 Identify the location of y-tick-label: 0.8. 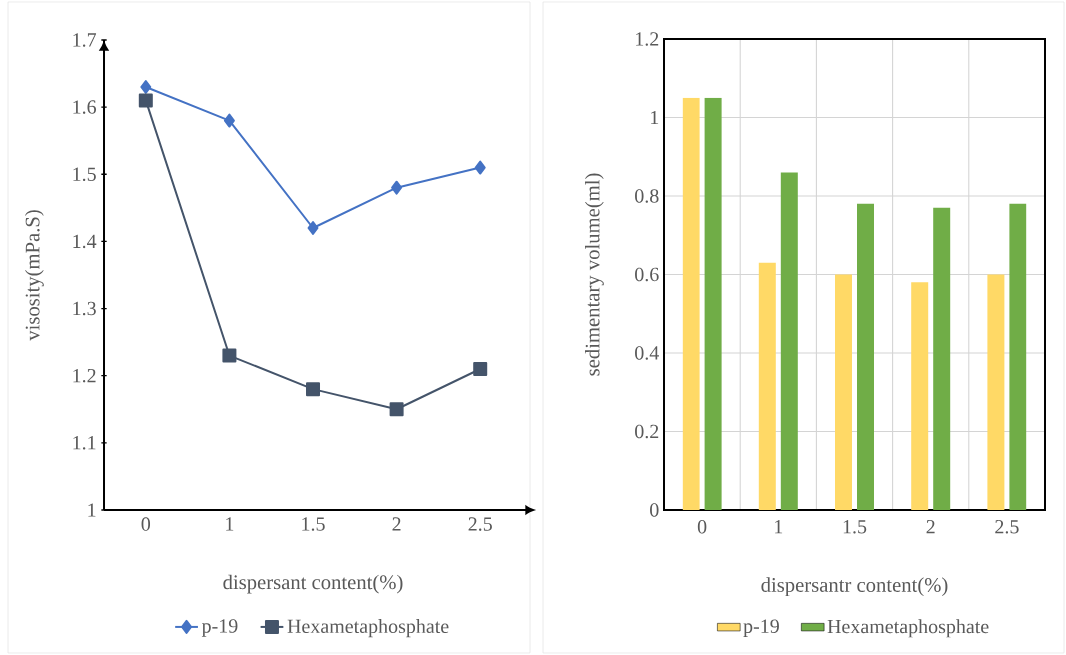
(647, 196).